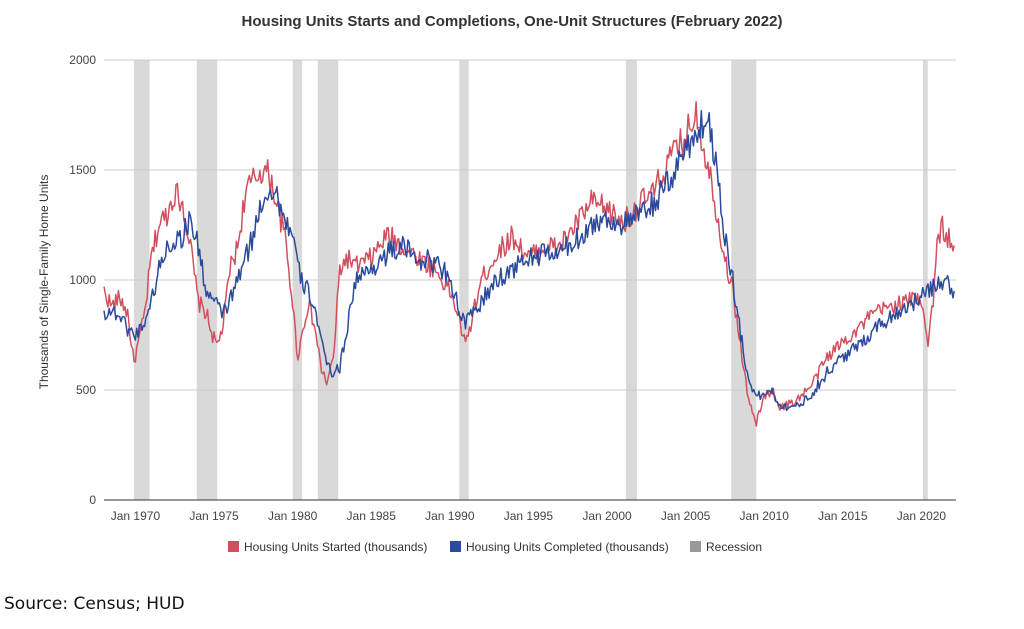 This screenshot has height=629, width=1024. What do you see at coordinates (92, 500) in the screenshot?
I see `y-tick-label-0: 0` at bounding box center [92, 500].